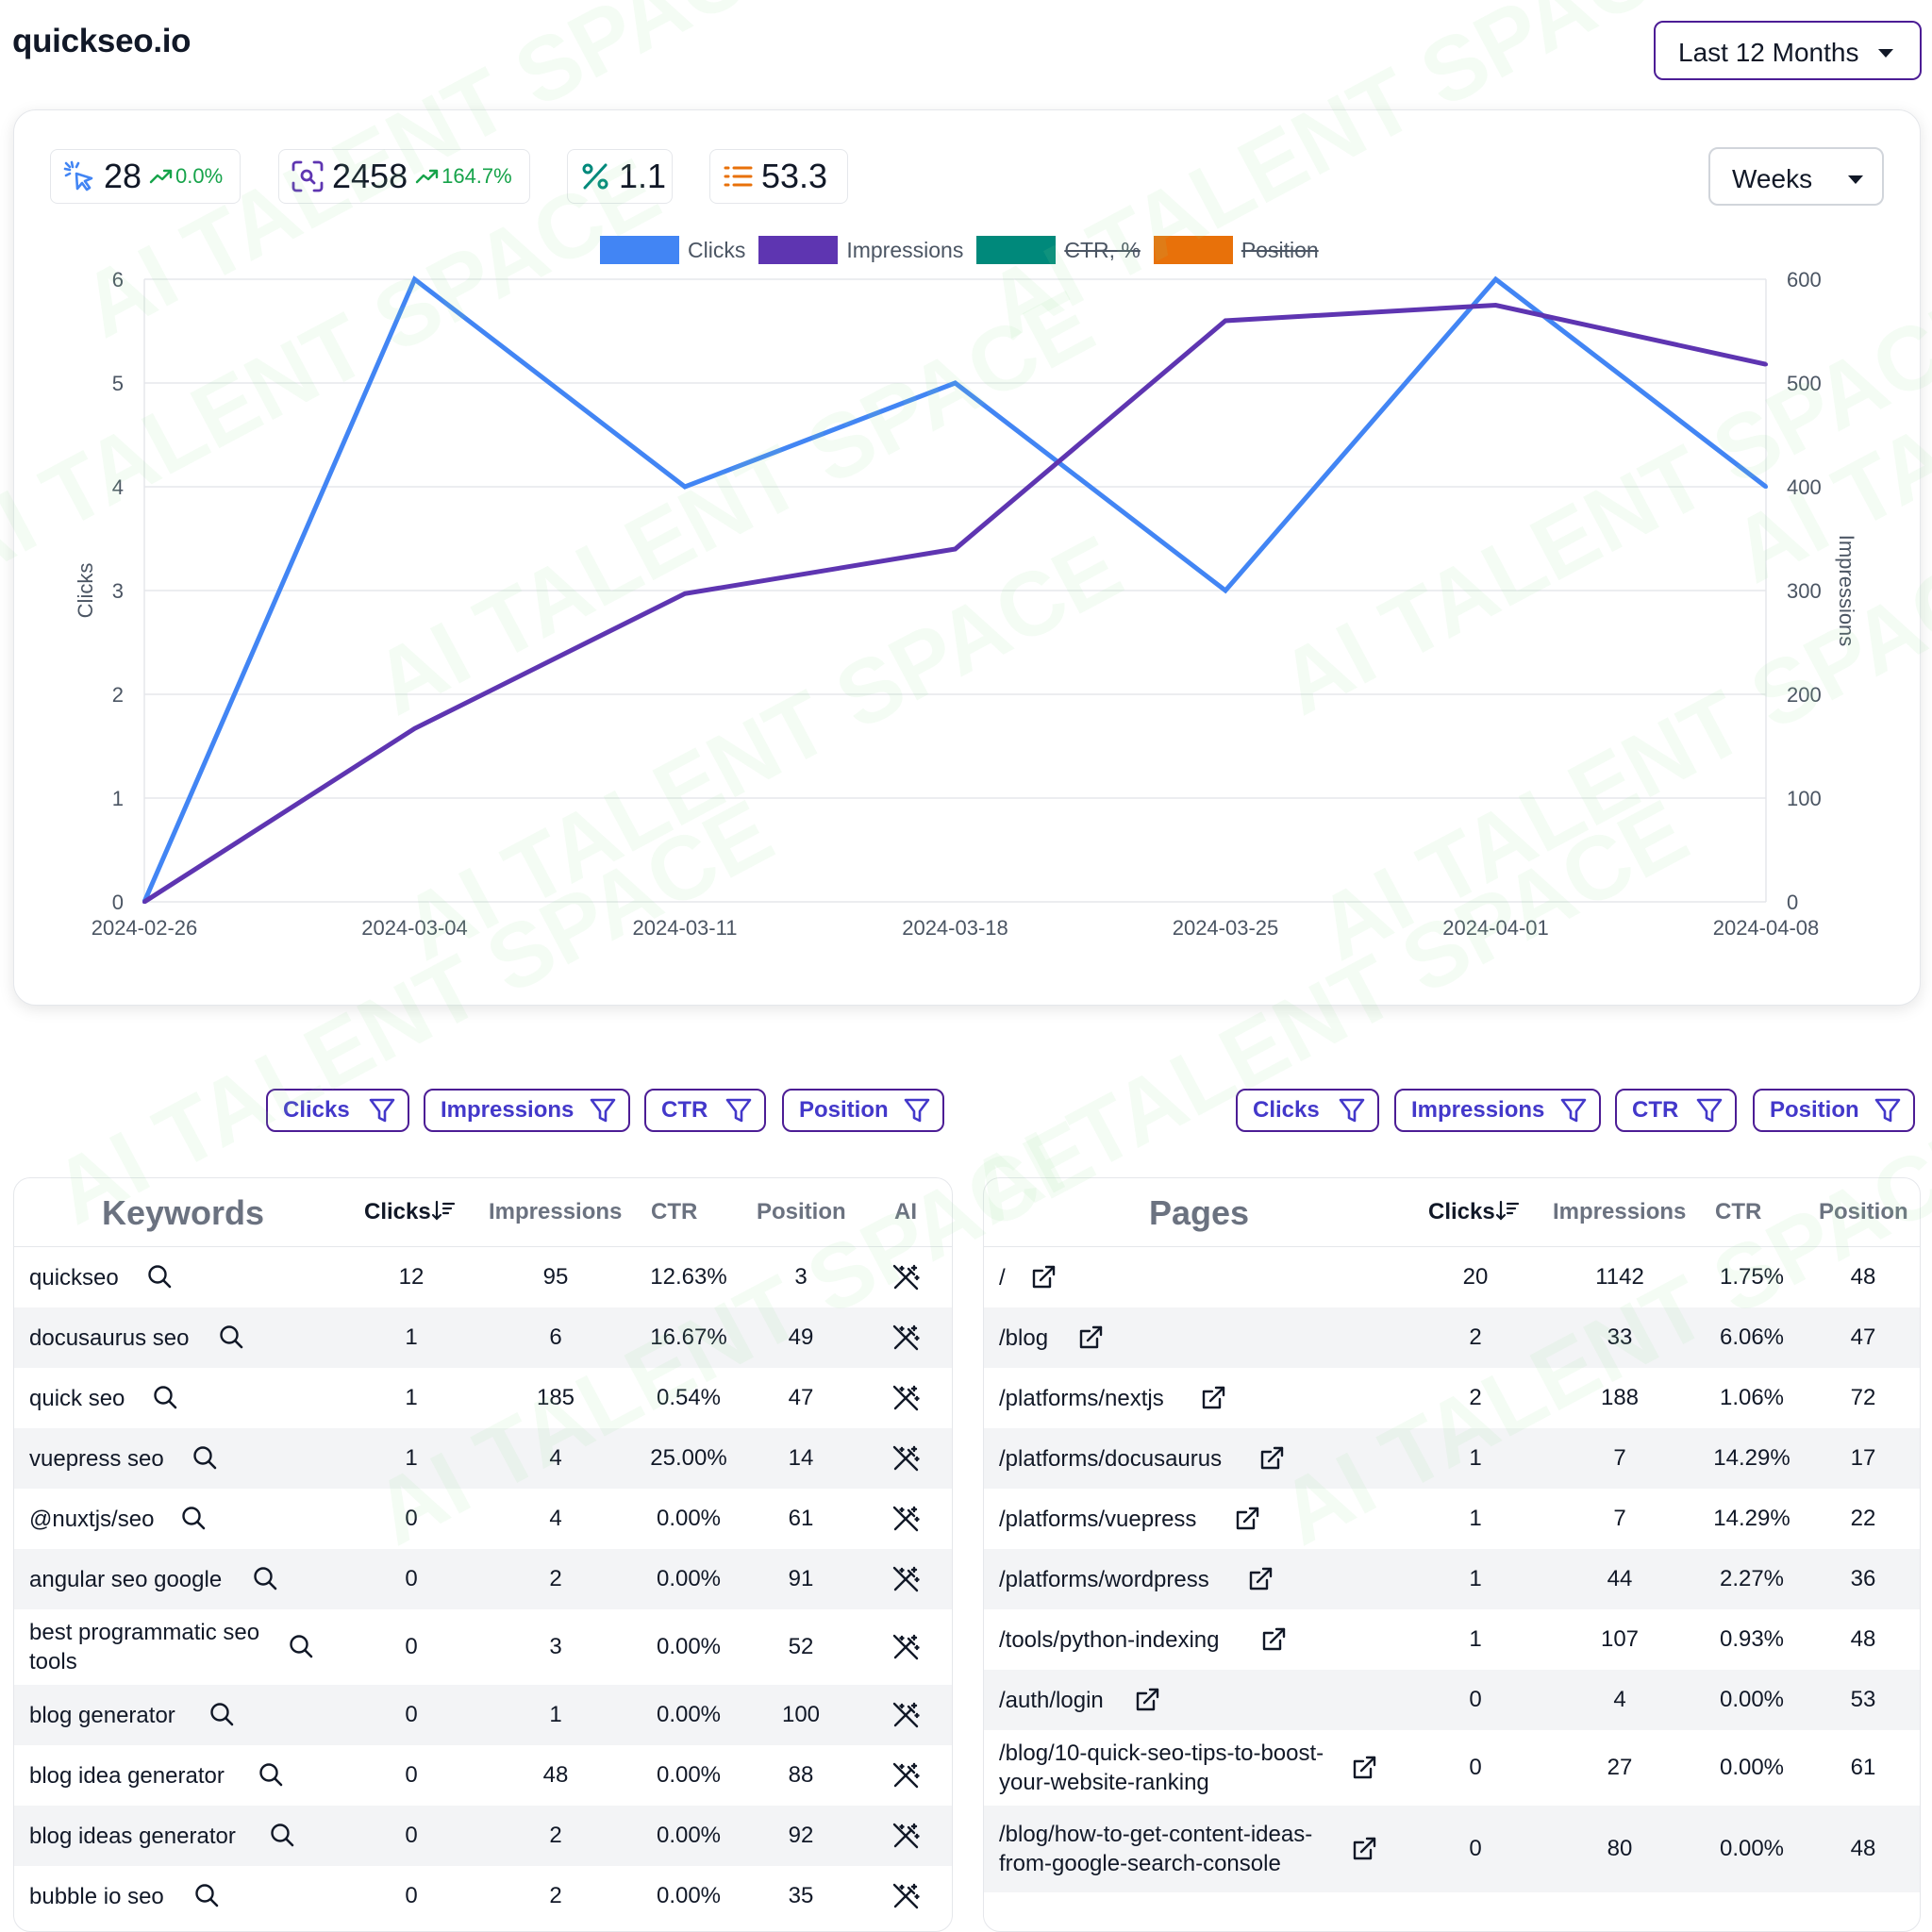  What do you see at coordinates (1081, 1398) in the screenshot?
I see `page-path-text: /platforms/nextjs` at bounding box center [1081, 1398].